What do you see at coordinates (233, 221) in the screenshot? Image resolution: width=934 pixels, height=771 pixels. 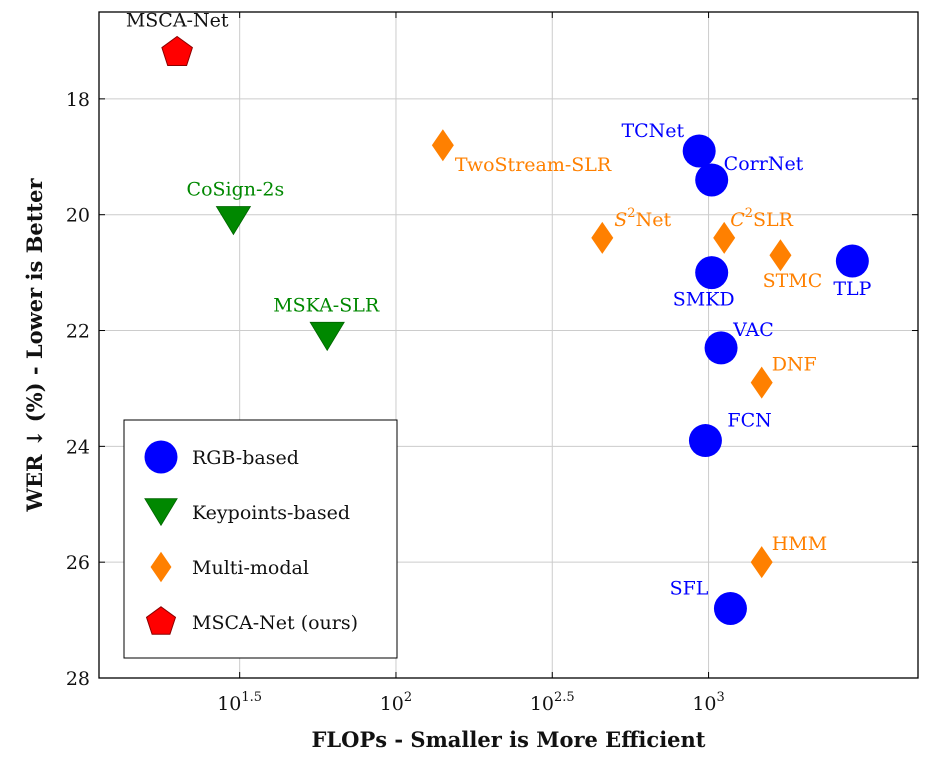 I see `point-cosign-2s-marker` at bounding box center [233, 221].